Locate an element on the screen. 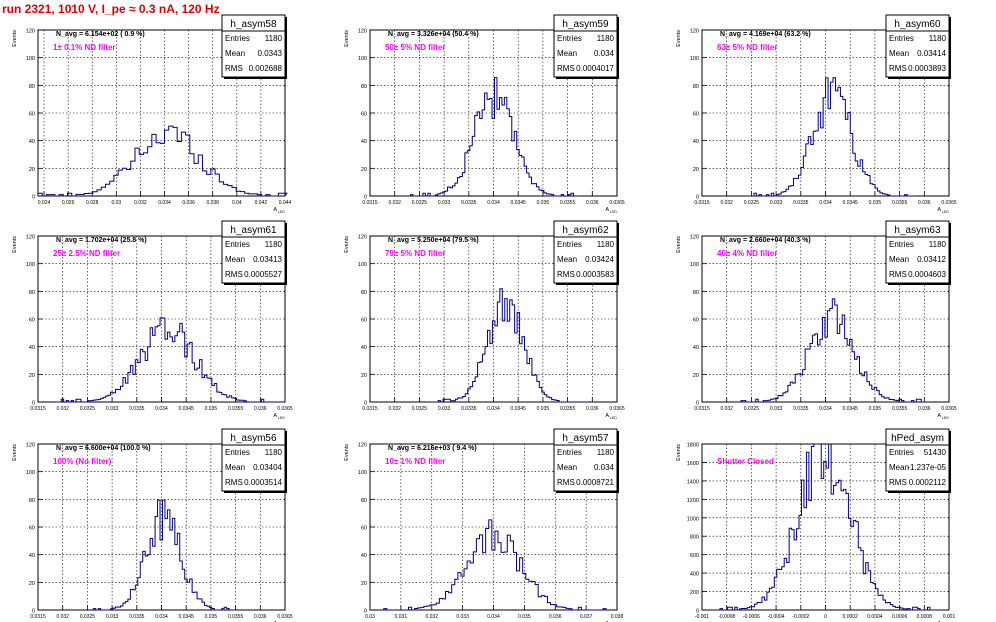 The image size is (996, 622). x-tick-label: 0.03 is located at coordinates (116, 203).